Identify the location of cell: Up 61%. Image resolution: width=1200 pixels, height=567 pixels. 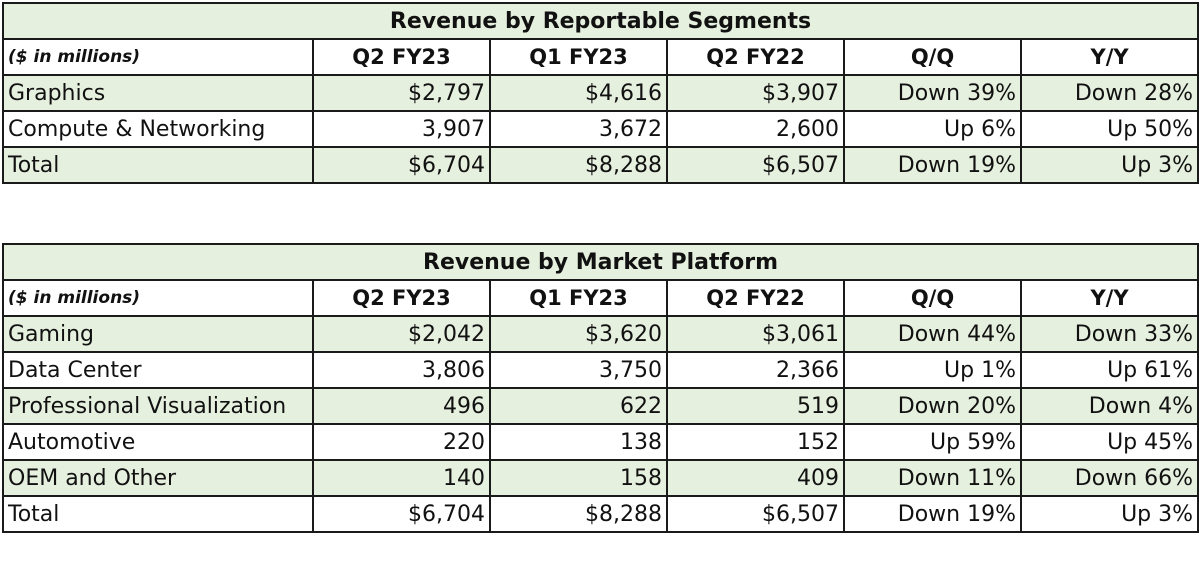
(1109, 370).